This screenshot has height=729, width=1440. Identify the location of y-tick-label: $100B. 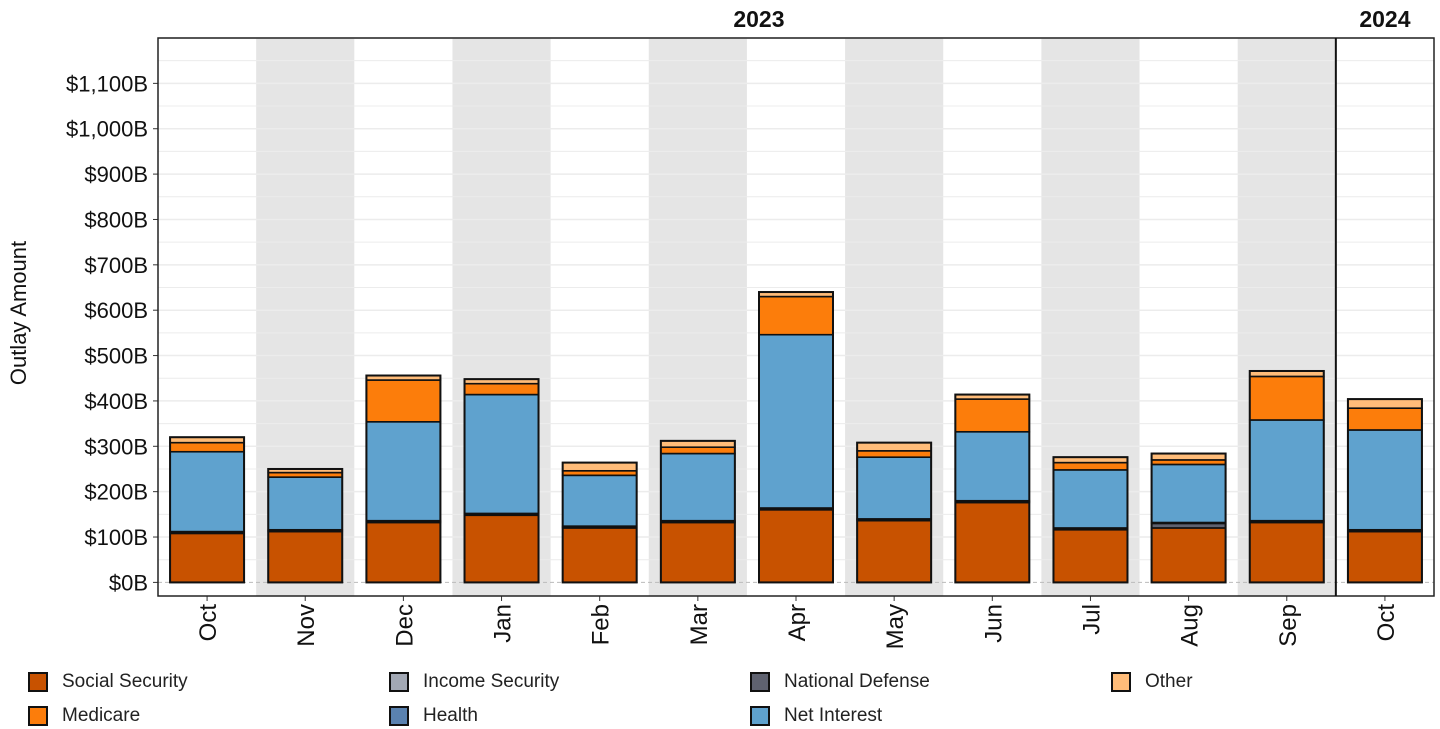
(116, 537).